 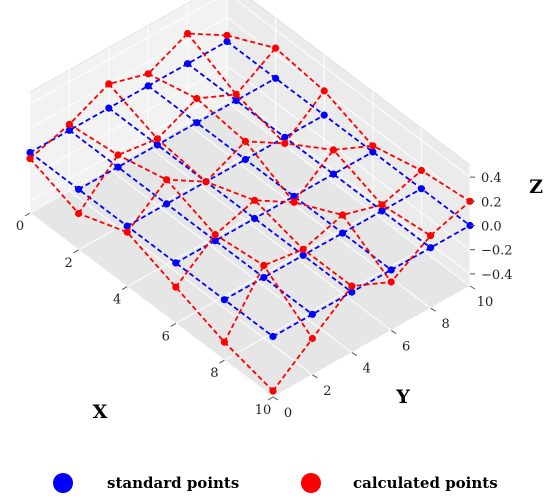 I want to click on y-tick-label: 4, so click(x=367, y=369).